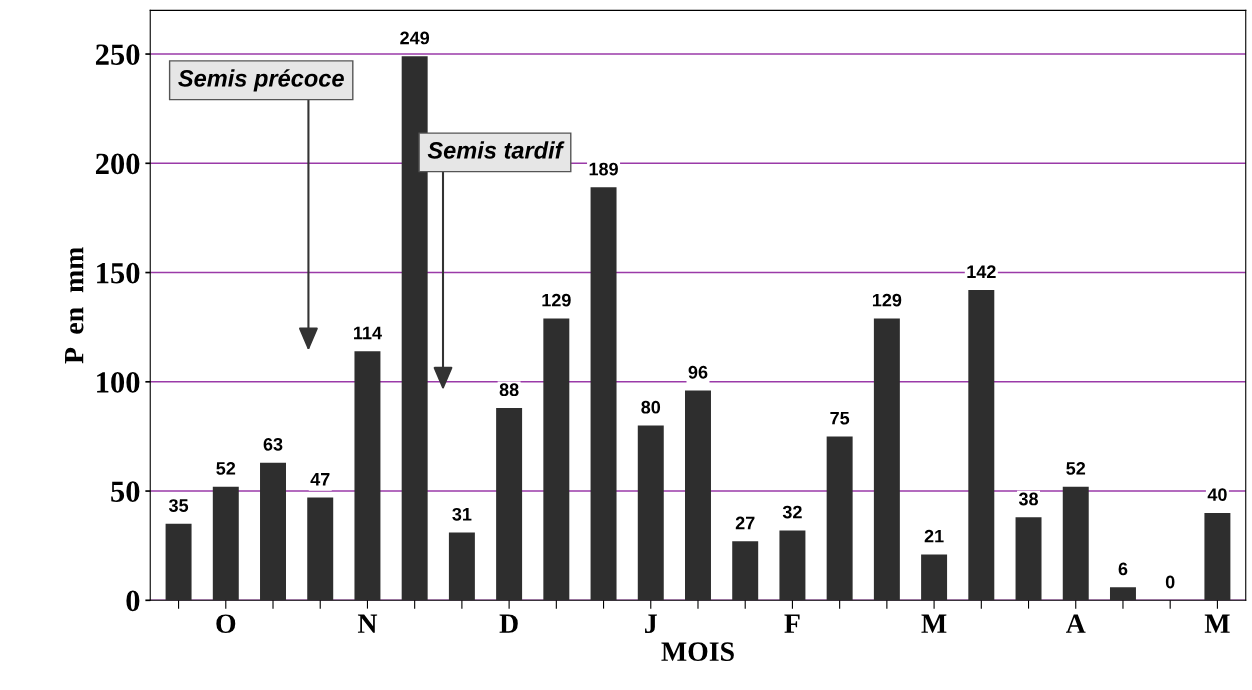  What do you see at coordinates (1075, 623) in the screenshot?
I see `x-tick-label: A` at bounding box center [1075, 623].